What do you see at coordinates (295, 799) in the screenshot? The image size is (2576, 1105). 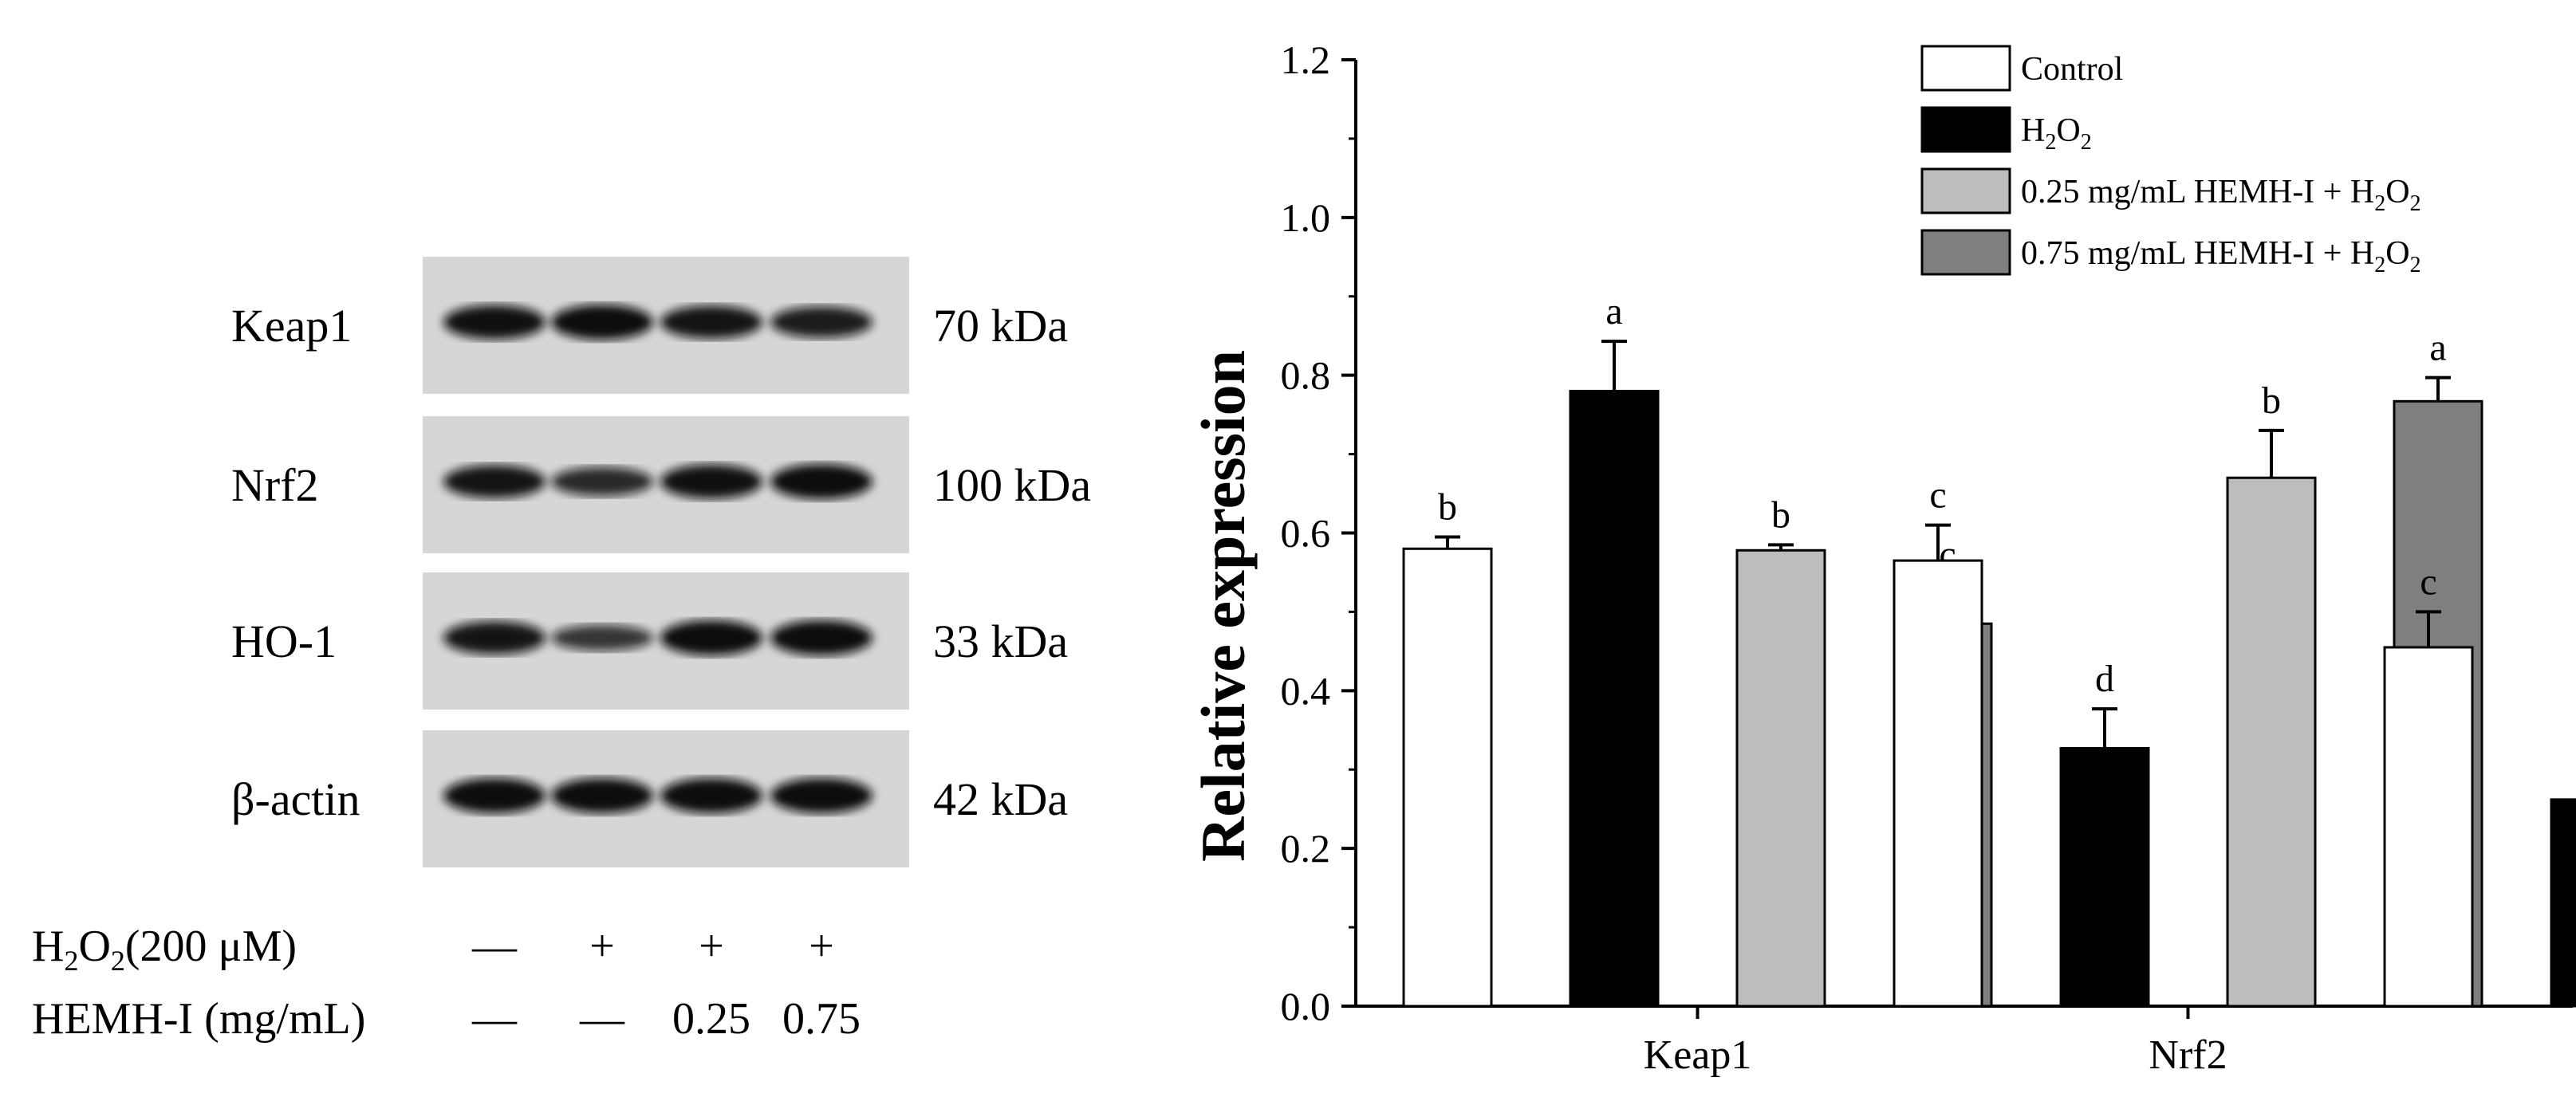 I see `protein-label: β-actin` at bounding box center [295, 799].